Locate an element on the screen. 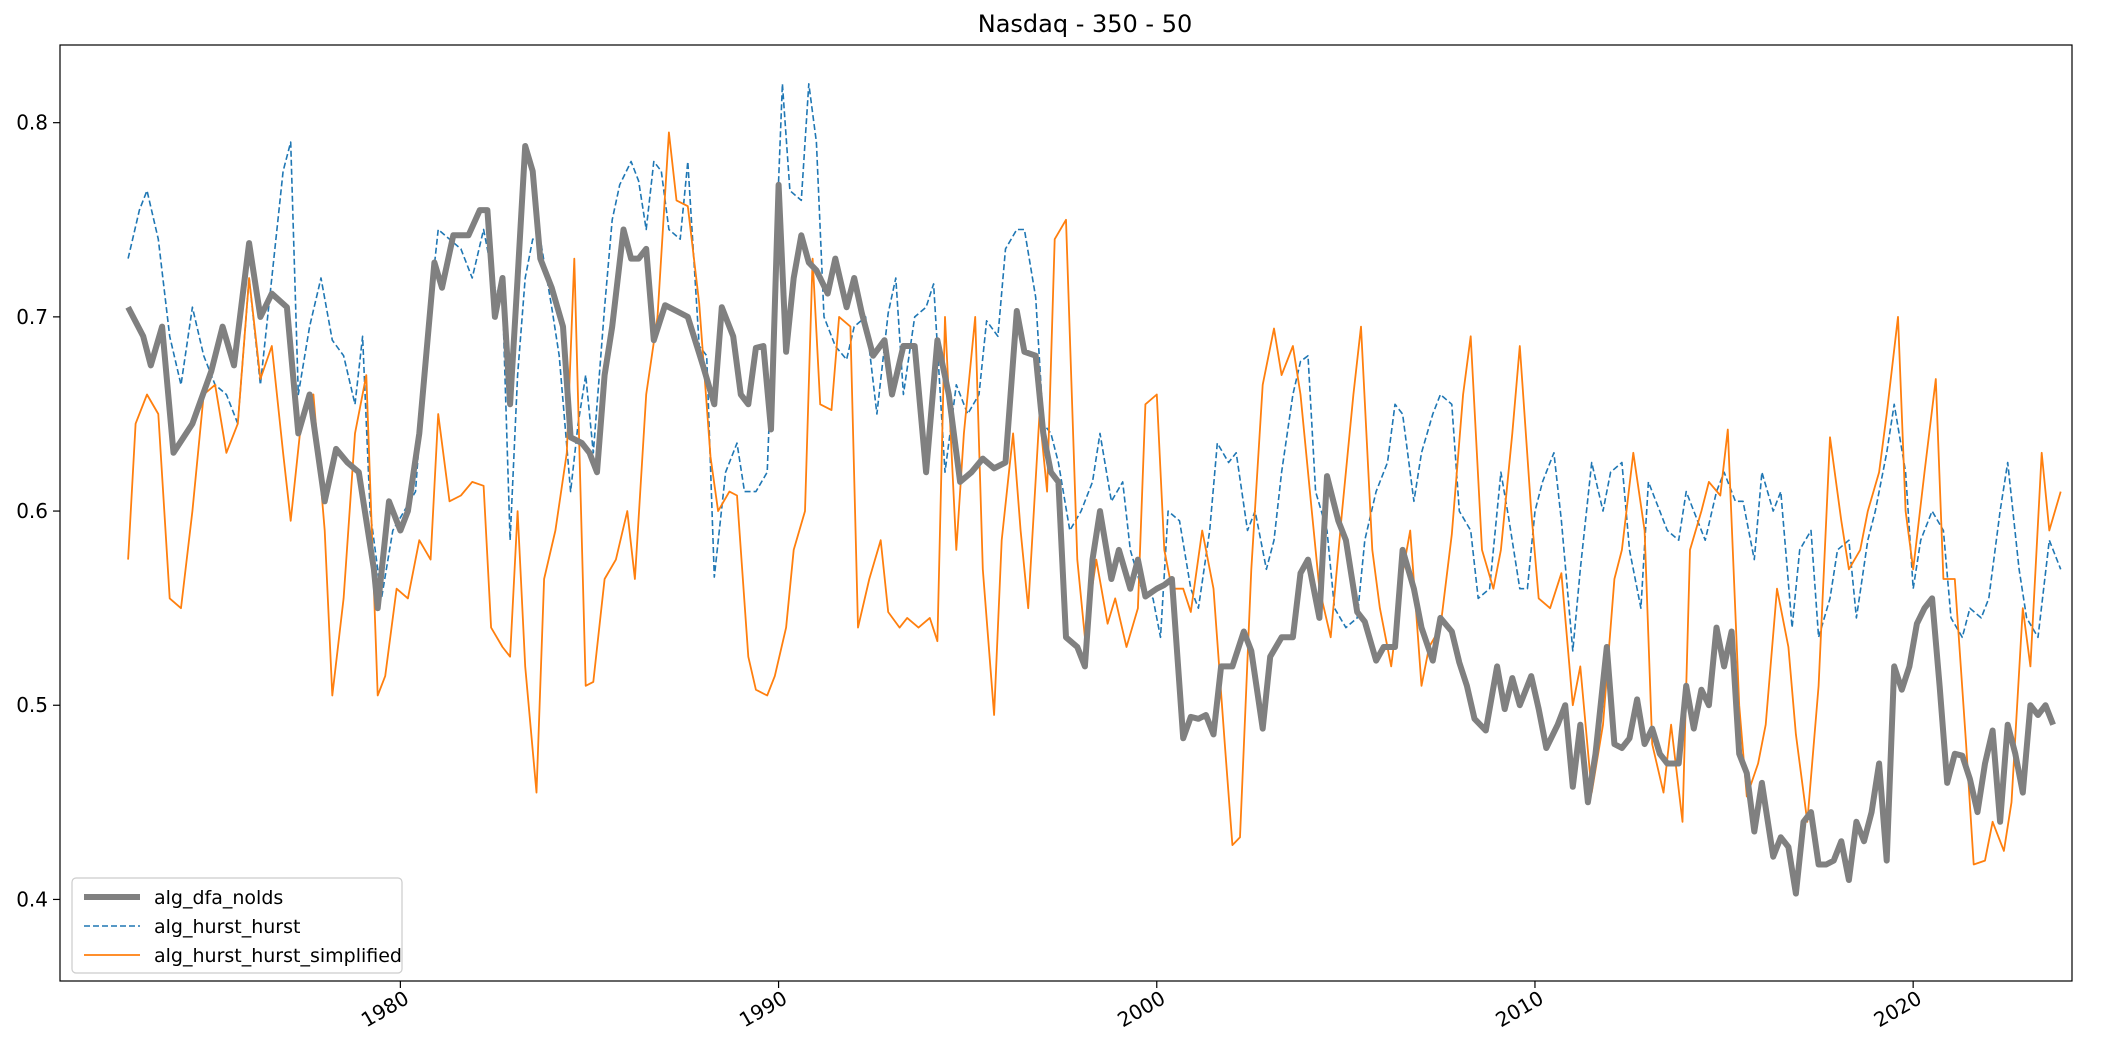 The height and width of the screenshot is (1052, 2123). y-axis: 0.4 0.5 0.6 0.7 0.8 is located at coordinates (38, 511).